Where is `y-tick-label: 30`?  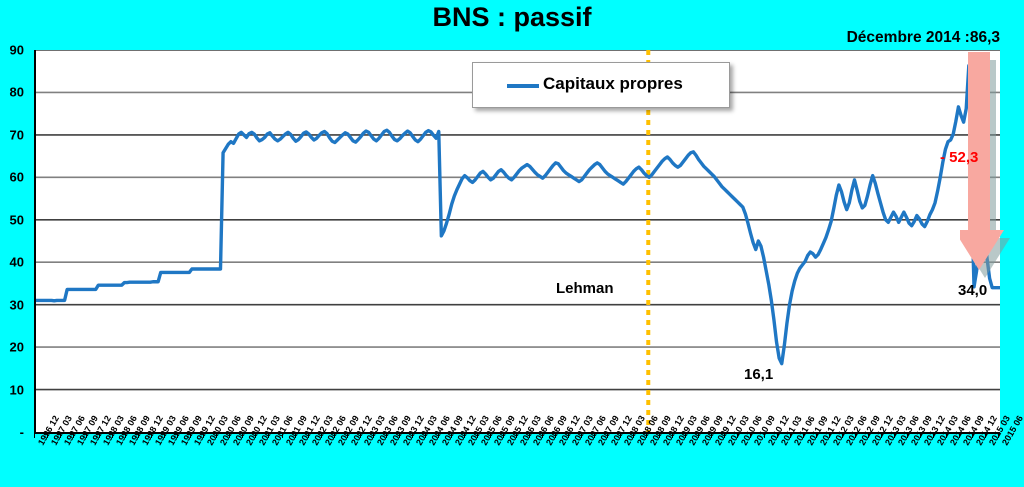
y-tick-label: 30 is located at coordinates (16, 305).